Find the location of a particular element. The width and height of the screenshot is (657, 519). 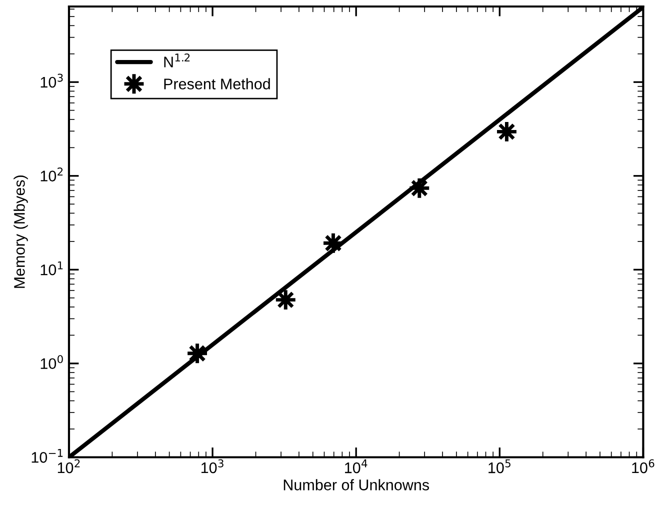

y-tick-label: 10$^{0}$ is located at coordinates (51, 362).